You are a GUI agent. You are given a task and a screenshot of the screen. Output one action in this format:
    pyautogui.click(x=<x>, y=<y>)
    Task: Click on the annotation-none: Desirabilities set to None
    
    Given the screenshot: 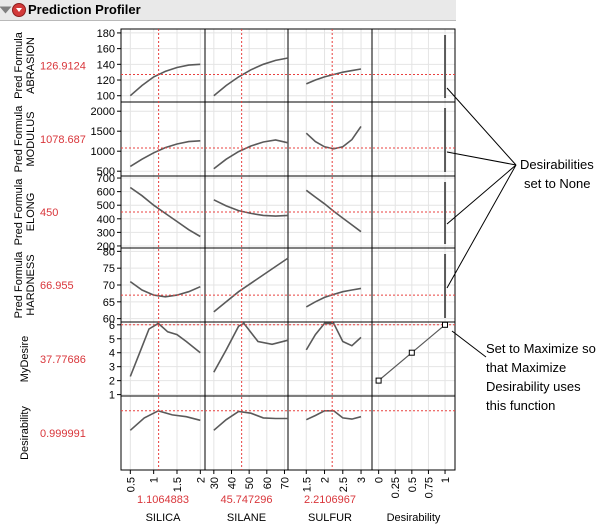 What is the action you would take?
    pyautogui.click(x=557, y=174)
    